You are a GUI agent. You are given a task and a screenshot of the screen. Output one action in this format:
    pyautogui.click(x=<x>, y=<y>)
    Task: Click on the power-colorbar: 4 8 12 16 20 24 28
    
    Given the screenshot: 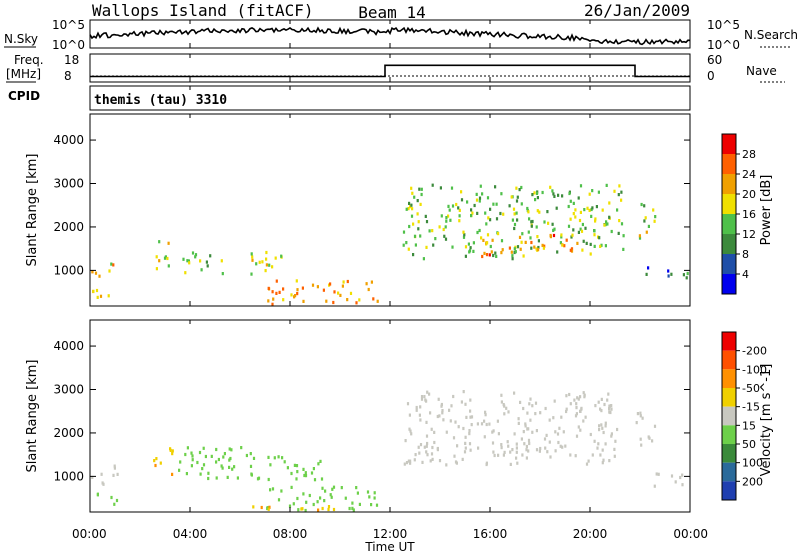 What is the action you would take?
    pyautogui.click(x=738, y=214)
    